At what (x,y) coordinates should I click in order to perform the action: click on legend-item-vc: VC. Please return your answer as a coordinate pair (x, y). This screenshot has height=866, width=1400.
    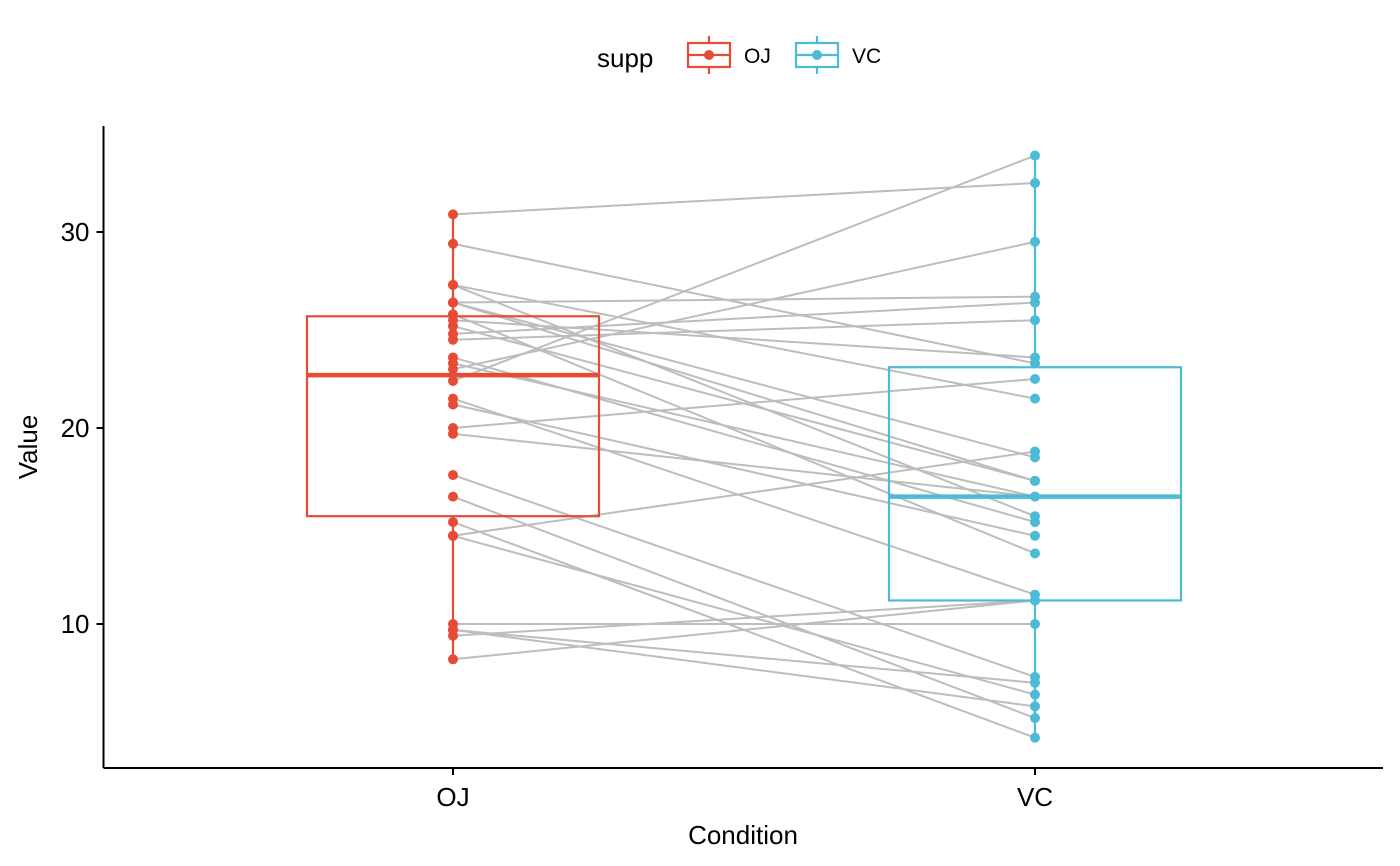
    Looking at the image, I should click on (837, 55).